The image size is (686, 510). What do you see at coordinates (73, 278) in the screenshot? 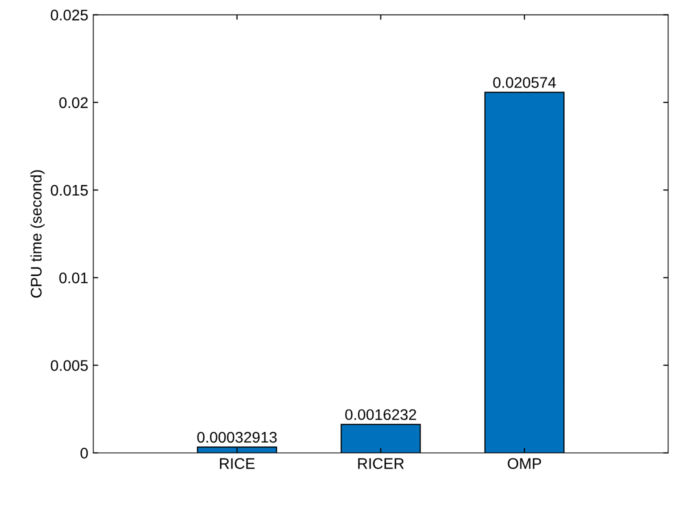
I see `y-tick-label: 0.01` at bounding box center [73, 278].